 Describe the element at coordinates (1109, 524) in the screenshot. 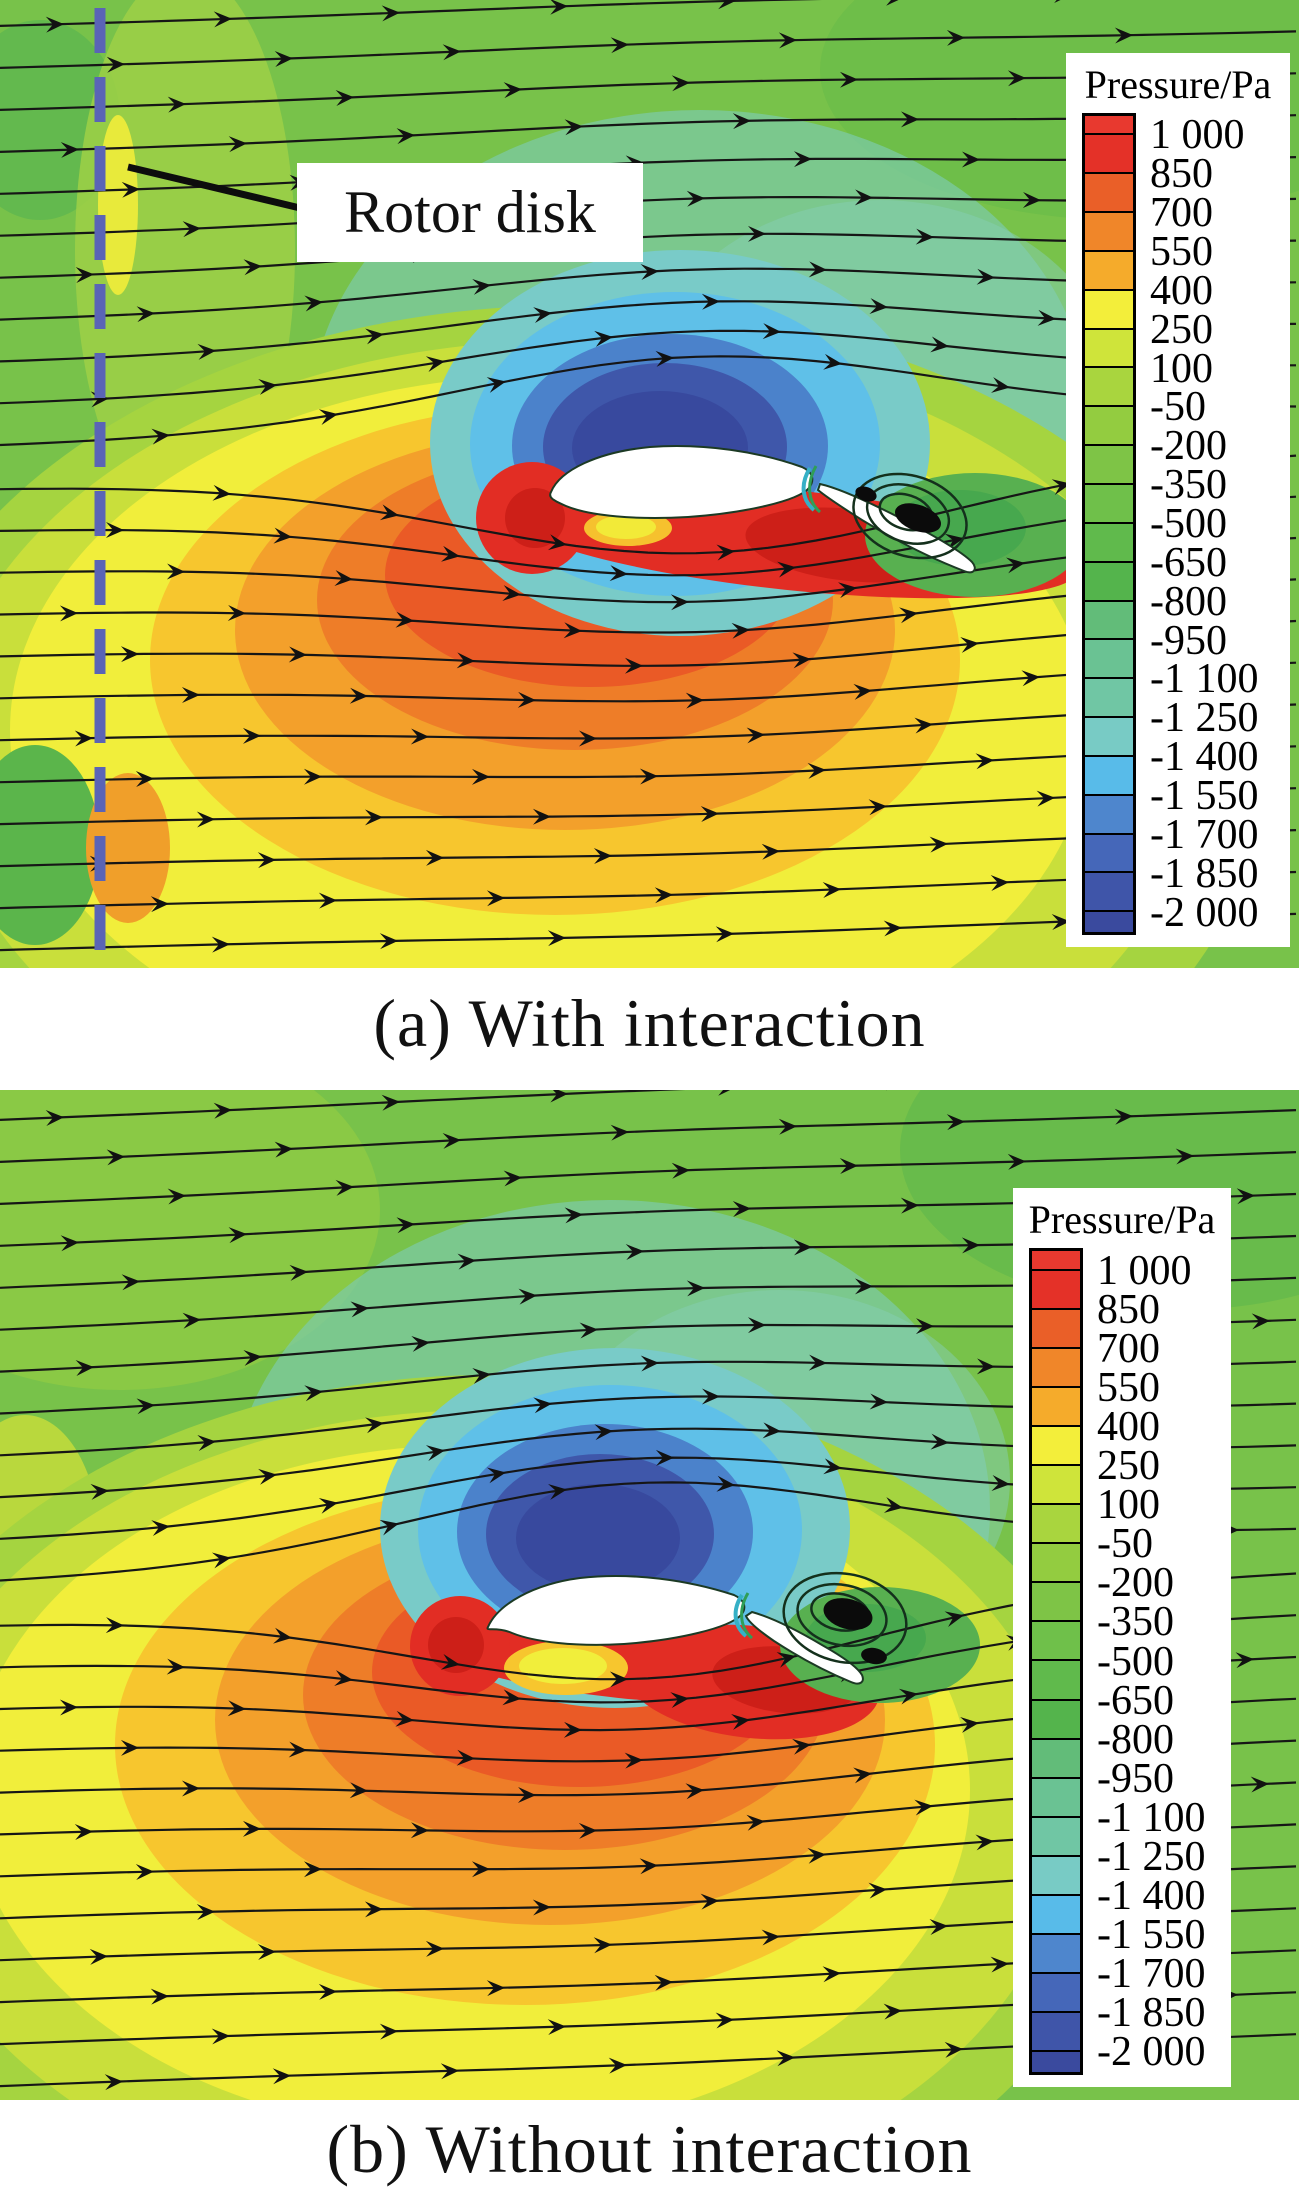

I see `colorbar` at that location.